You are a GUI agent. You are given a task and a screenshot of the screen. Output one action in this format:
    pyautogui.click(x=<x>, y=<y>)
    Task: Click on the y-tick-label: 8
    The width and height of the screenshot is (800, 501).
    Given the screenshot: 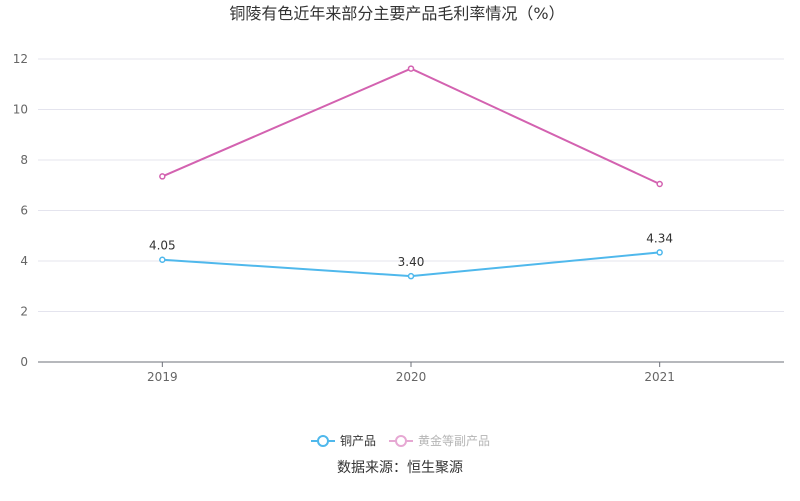 What is the action you would take?
    pyautogui.click(x=24, y=160)
    